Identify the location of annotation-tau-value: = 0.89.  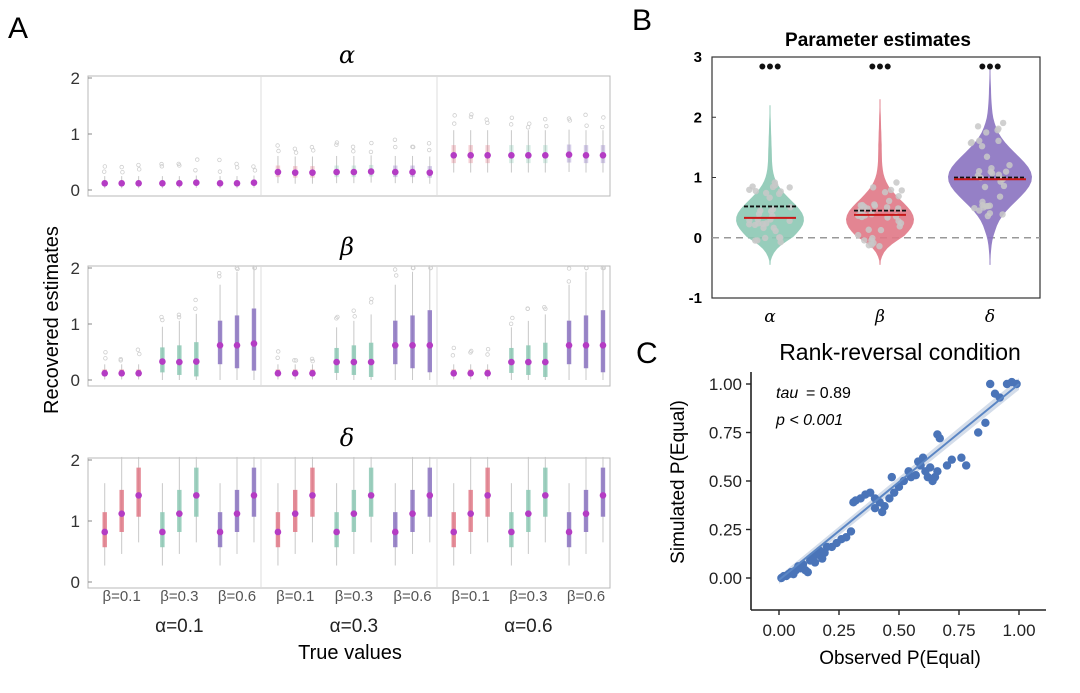
(828, 393).